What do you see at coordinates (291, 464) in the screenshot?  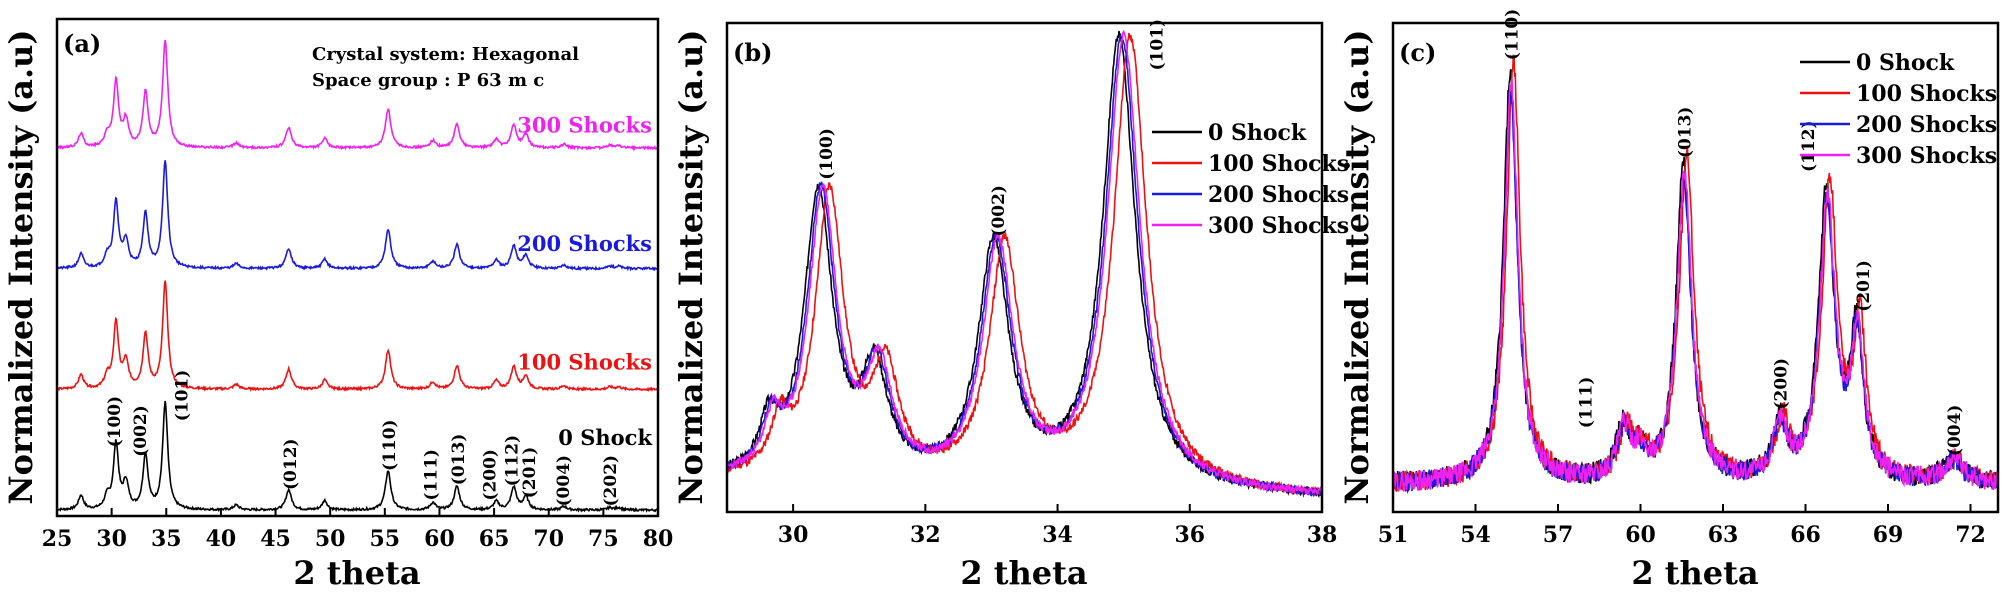 I see `peak-label: (012)` at bounding box center [291, 464].